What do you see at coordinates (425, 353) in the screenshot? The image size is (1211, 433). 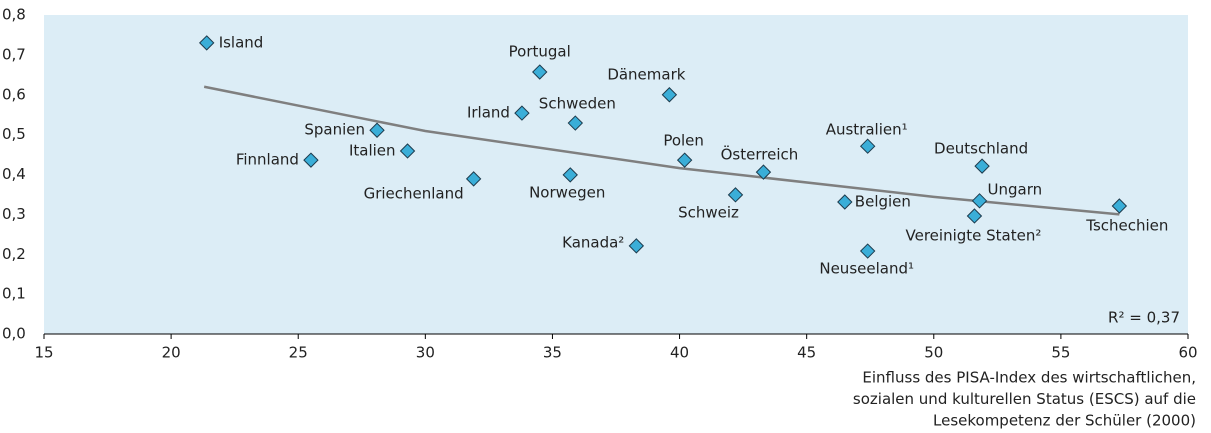 I see `x-tick-label: 30` at bounding box center [425, 353].